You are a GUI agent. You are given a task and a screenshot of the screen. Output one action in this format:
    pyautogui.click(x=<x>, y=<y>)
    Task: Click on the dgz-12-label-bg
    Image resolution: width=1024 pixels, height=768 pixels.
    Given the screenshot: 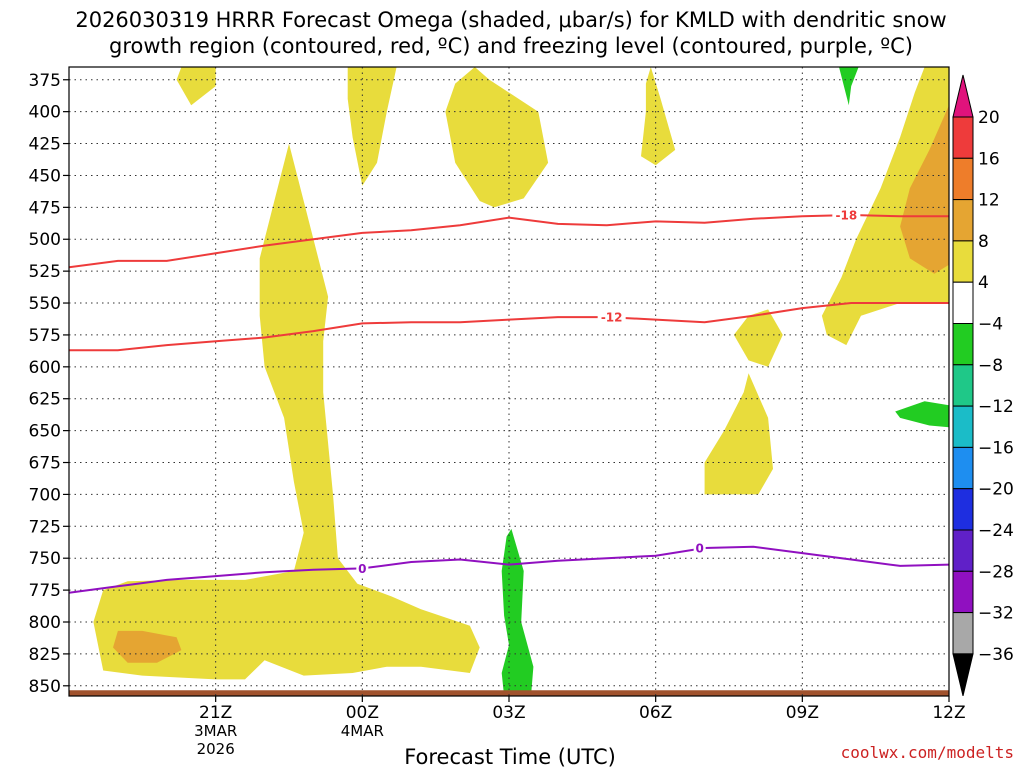 What is the action you would take?
    pyautogui.click(x=611, y=317)
    